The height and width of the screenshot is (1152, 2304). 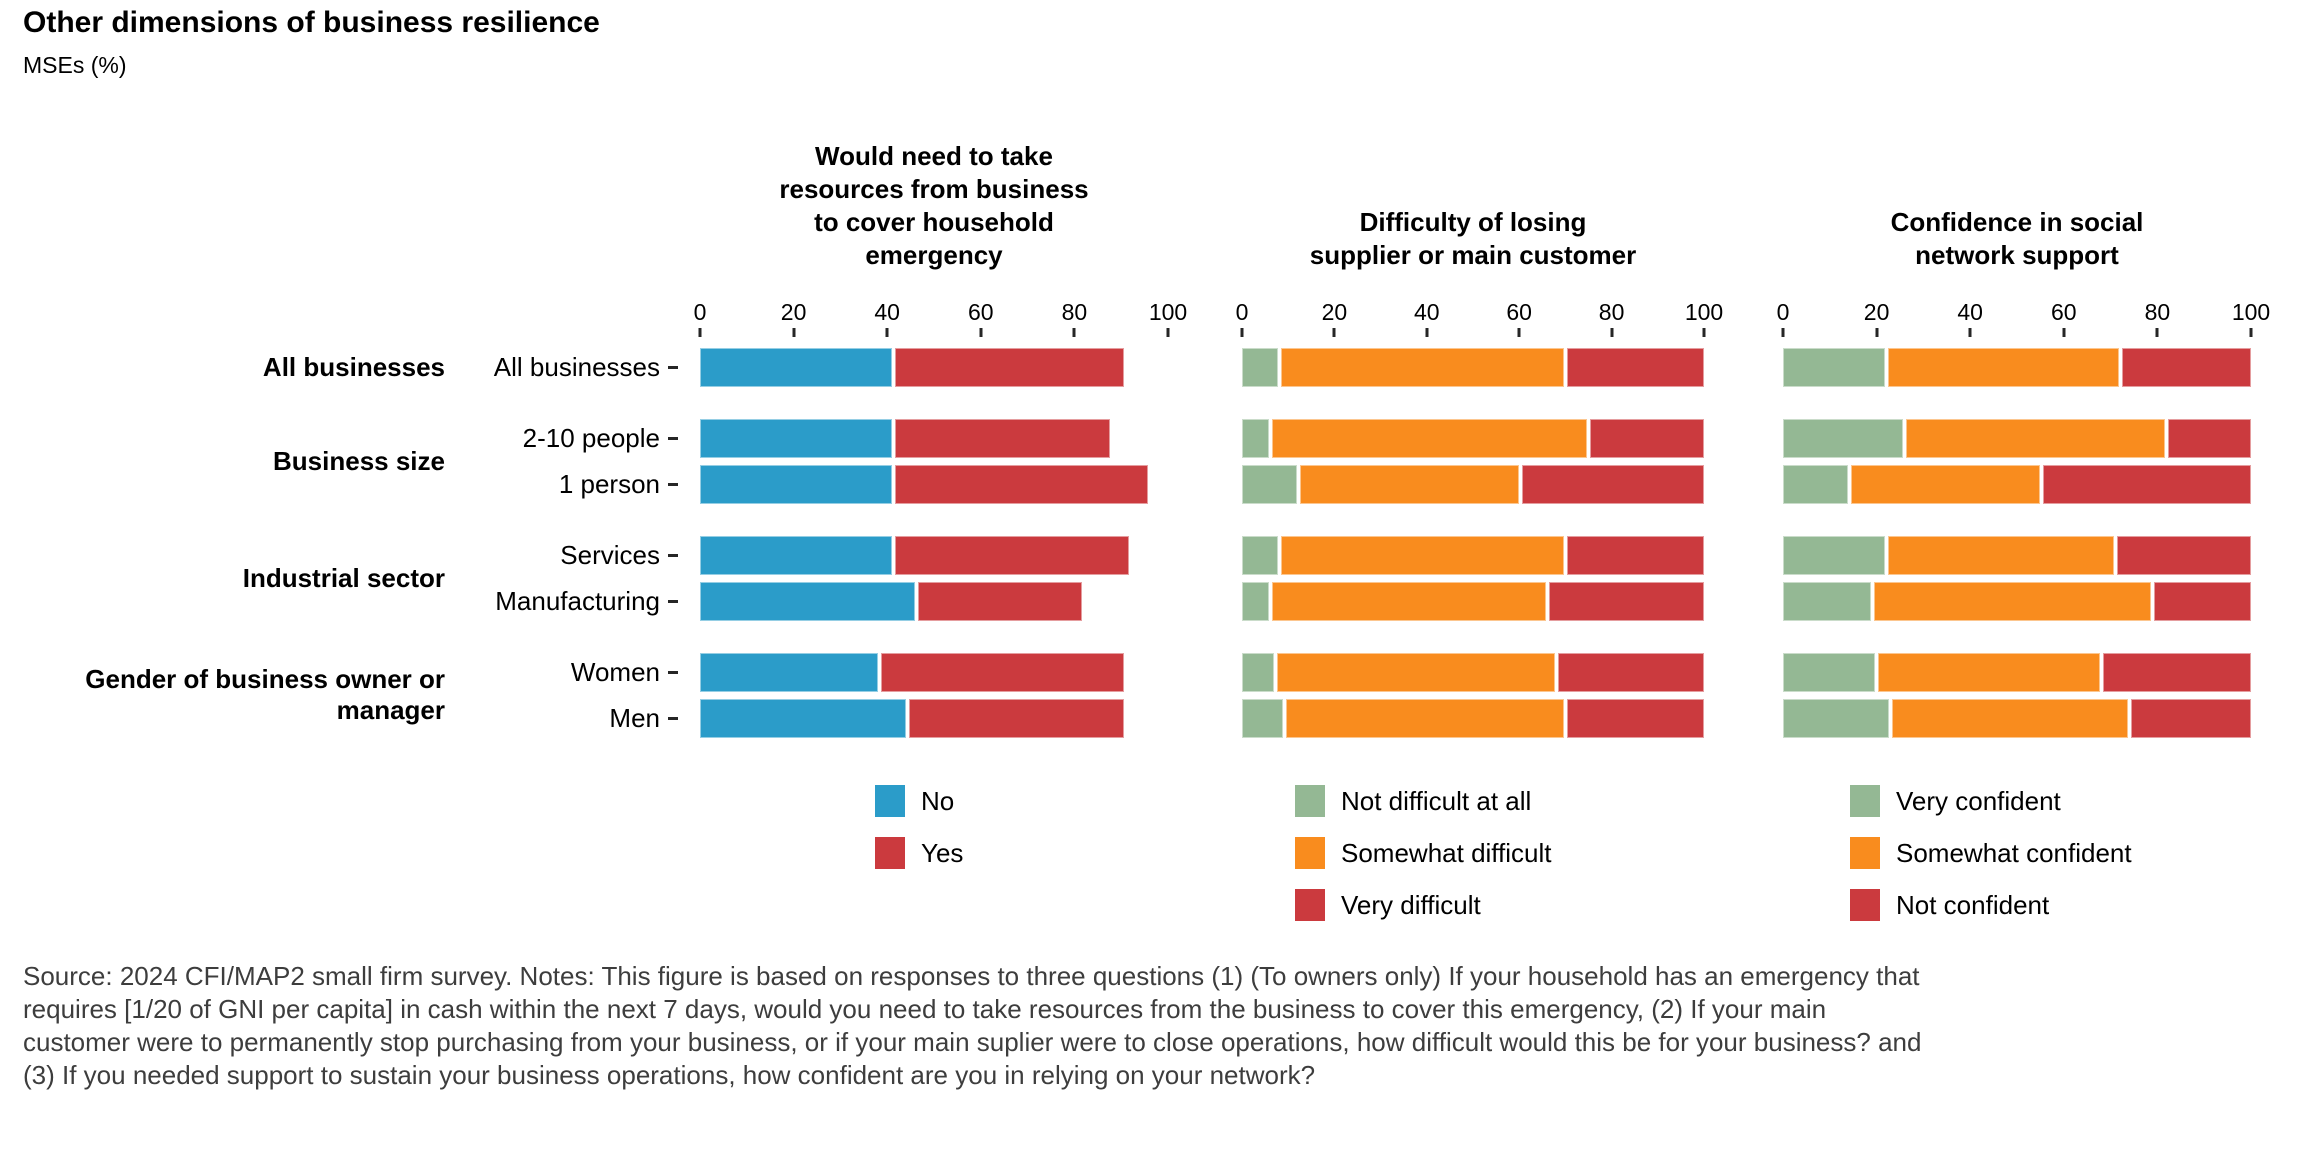 I want to click on figure-title: Other dimensions of business resilience, so click(x=311, y=22).